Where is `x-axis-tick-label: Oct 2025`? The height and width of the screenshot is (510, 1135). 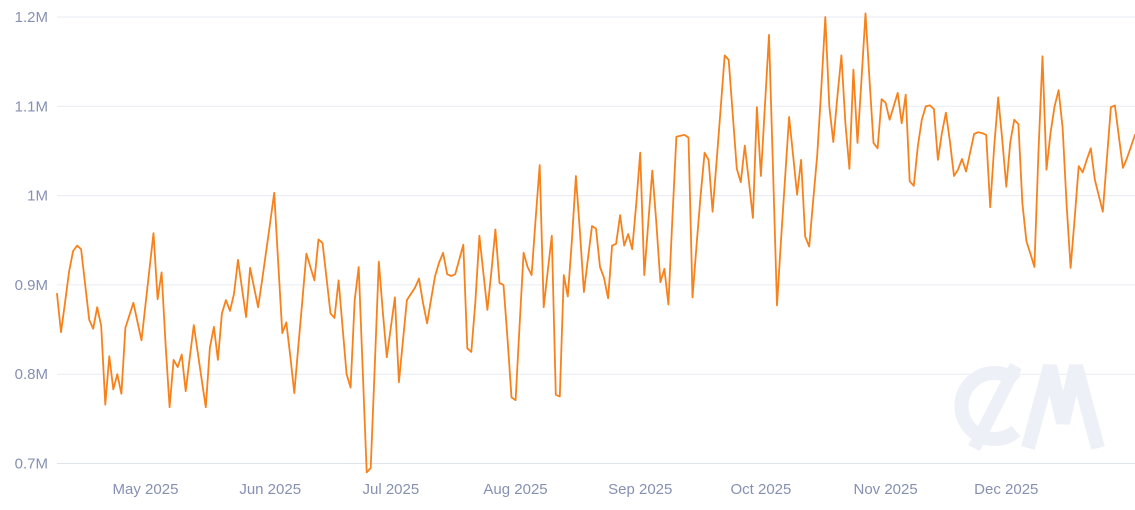
x-axis-tick-label: Oct 2025 is located at coordinates (760, 489).